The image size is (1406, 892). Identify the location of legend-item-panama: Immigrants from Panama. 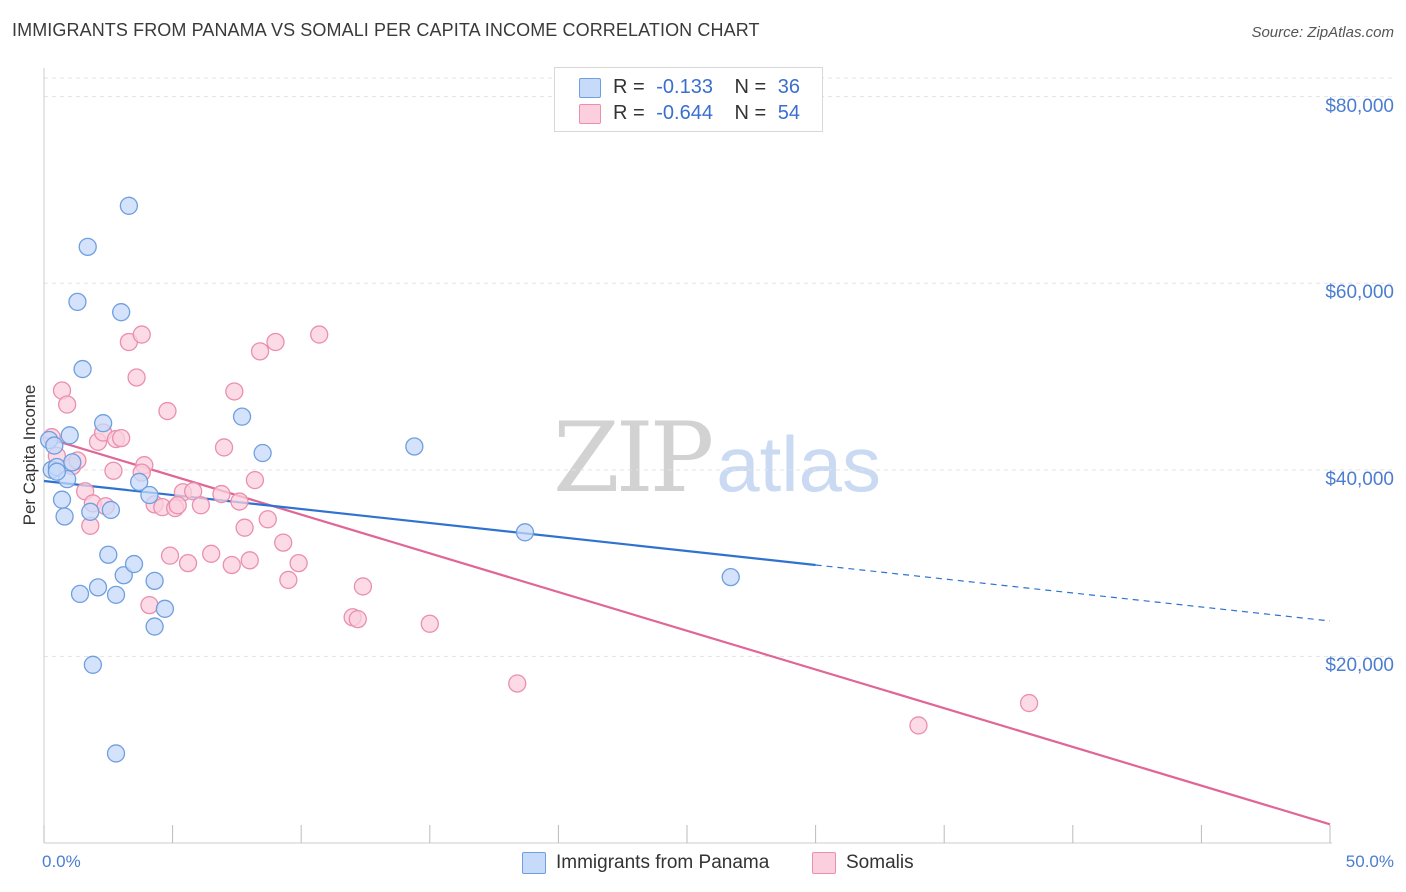
(645, 863).